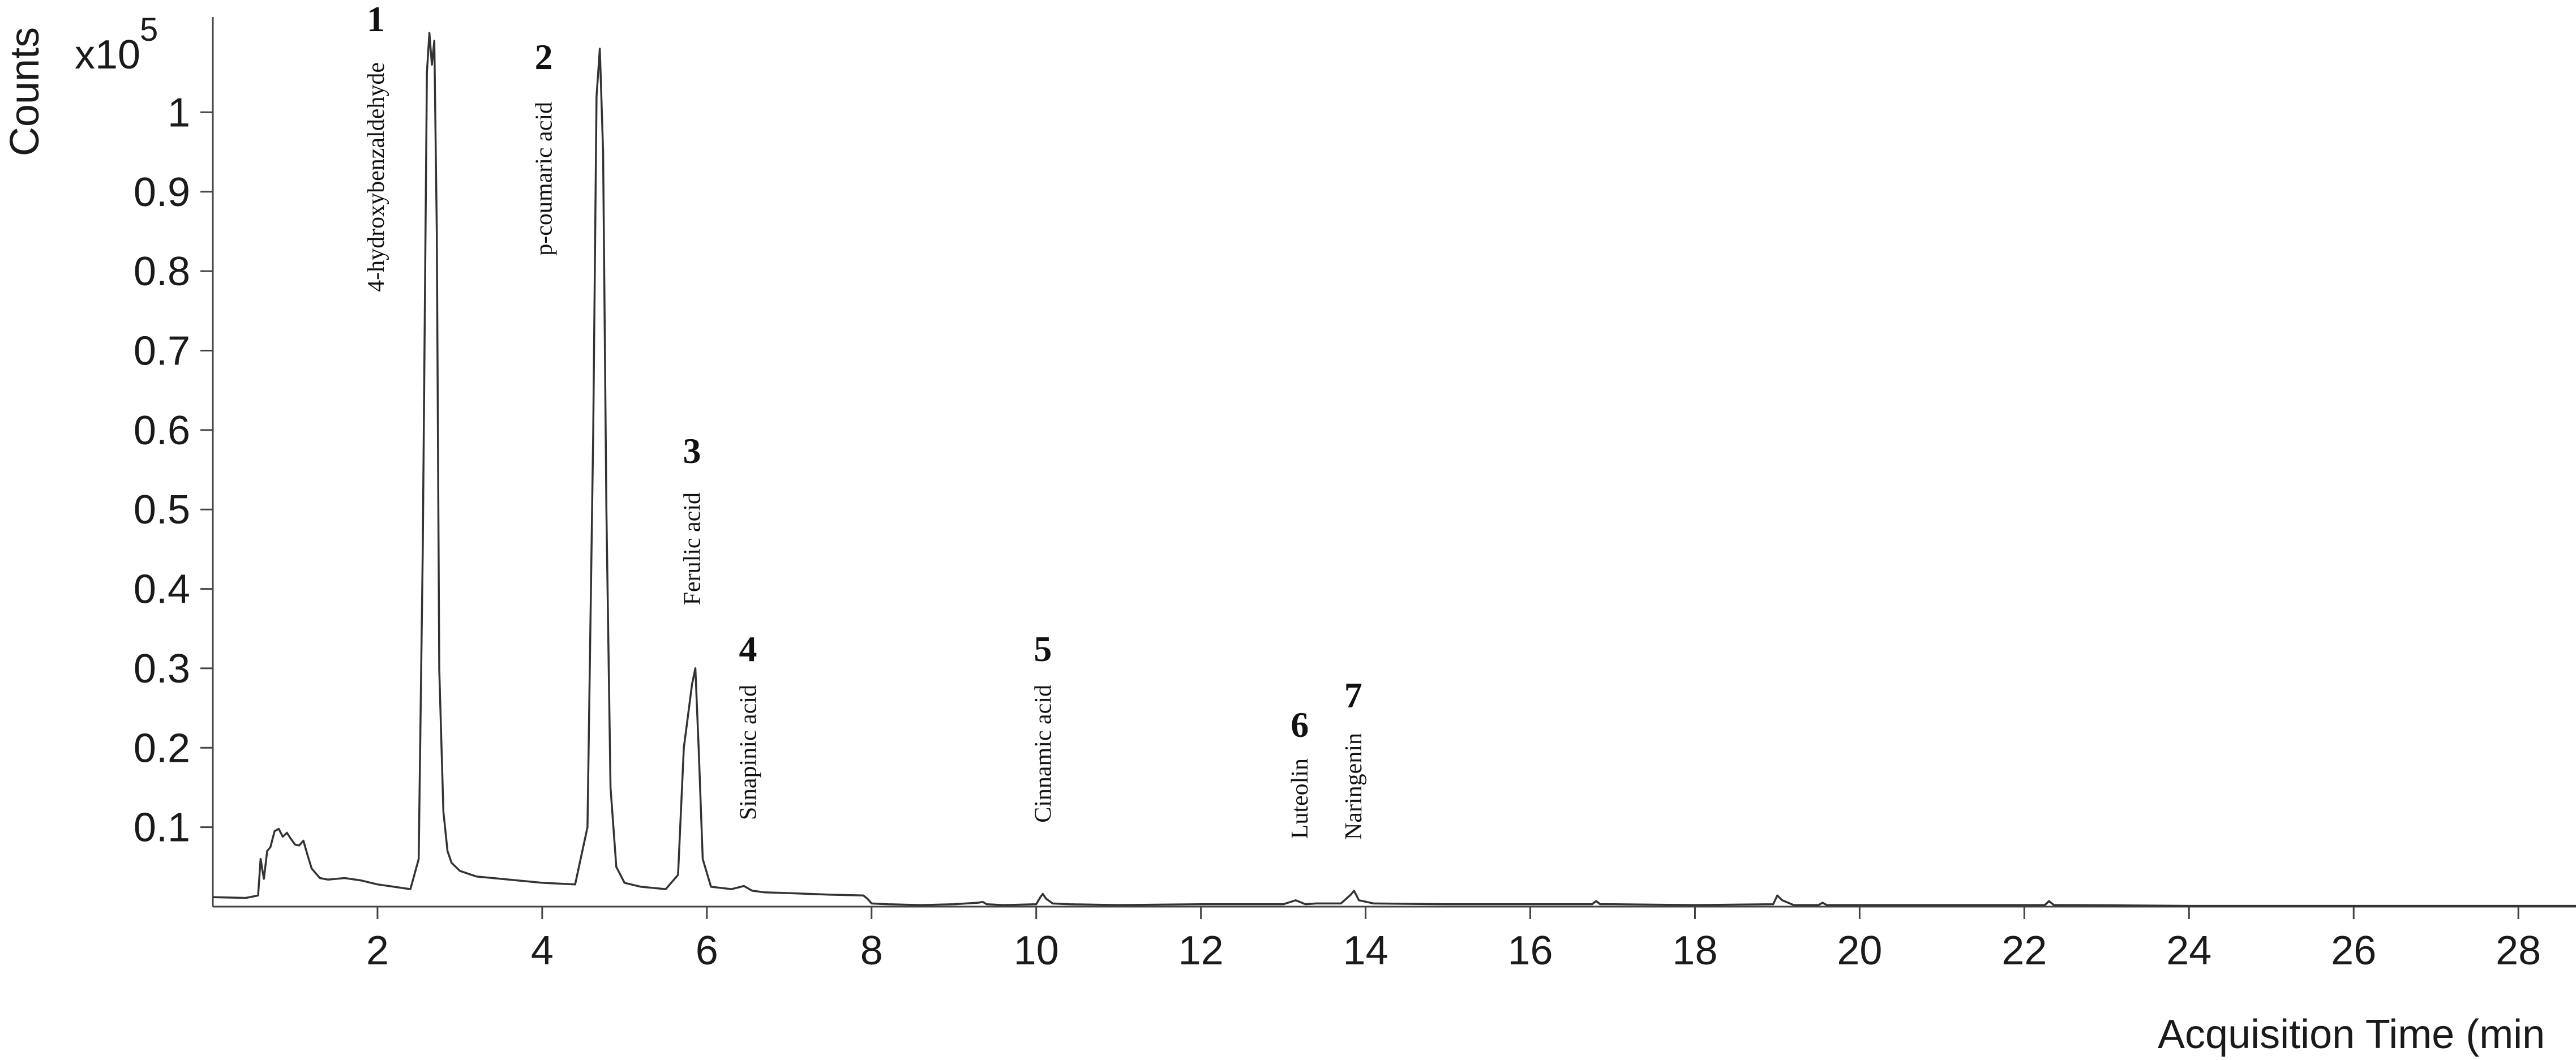  I want to click on peak-number-label: 1, so click(376, 20).